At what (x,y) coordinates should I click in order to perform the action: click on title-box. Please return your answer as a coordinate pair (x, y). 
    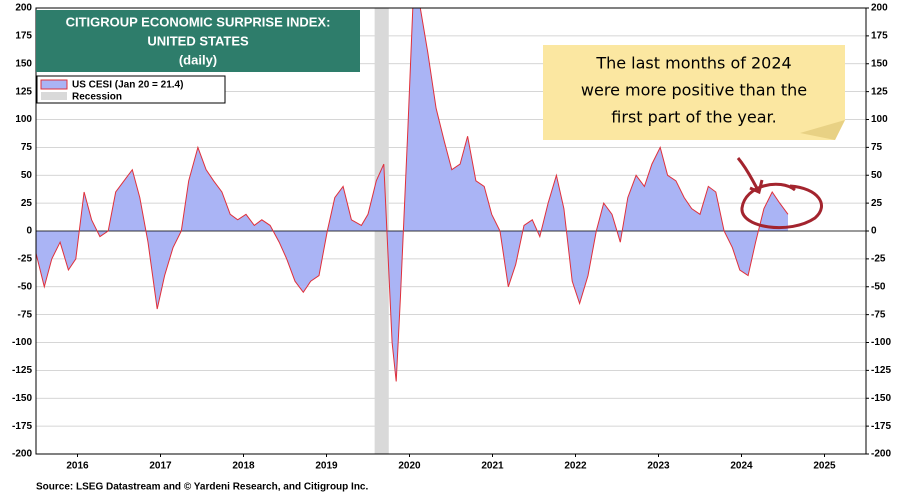
    Looking at the image, I should click on (198, 41).